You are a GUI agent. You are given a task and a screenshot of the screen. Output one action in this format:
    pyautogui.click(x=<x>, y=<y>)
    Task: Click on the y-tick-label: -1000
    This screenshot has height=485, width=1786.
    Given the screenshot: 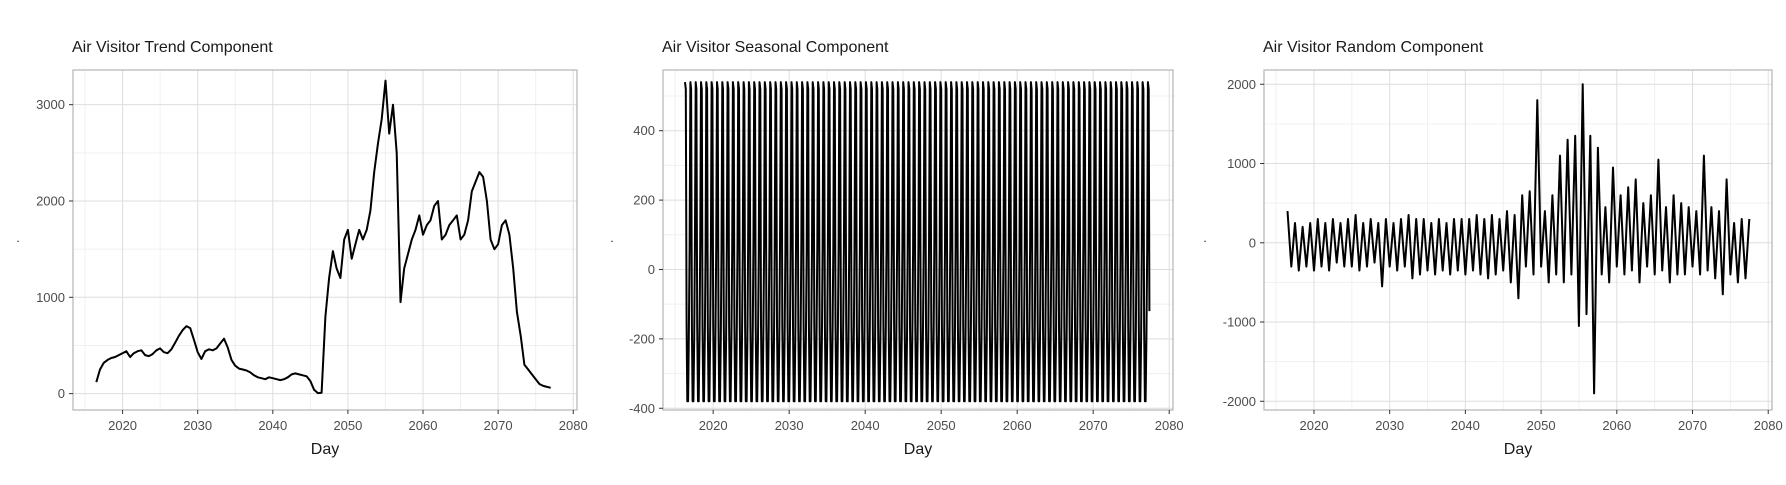 What is the action you would take?
    pyautogui.click(x=1239, y=322)
    